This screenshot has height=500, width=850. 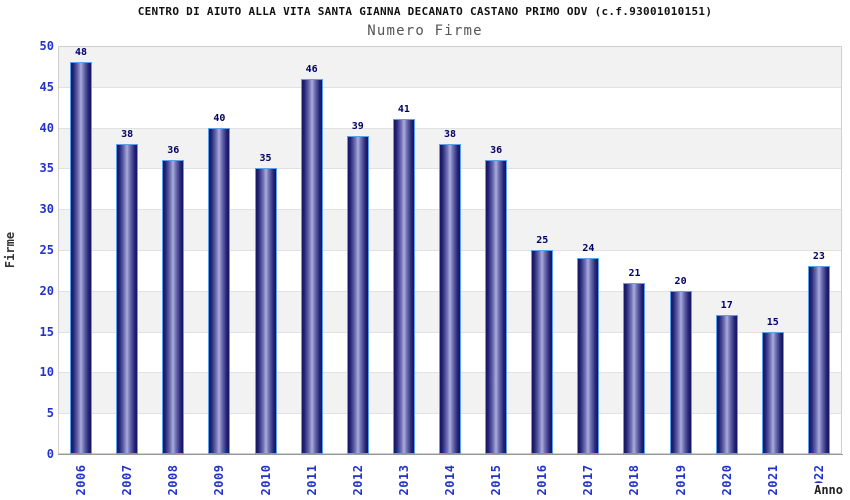 I want to click on x-tick-label: 2016, so click(x=542, y=480).